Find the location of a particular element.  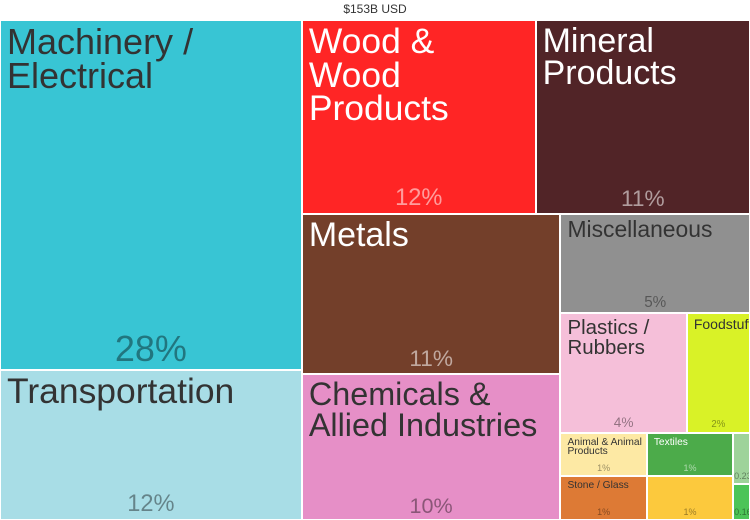

tile-value: 0.16% is located at coordinates (741, 511).